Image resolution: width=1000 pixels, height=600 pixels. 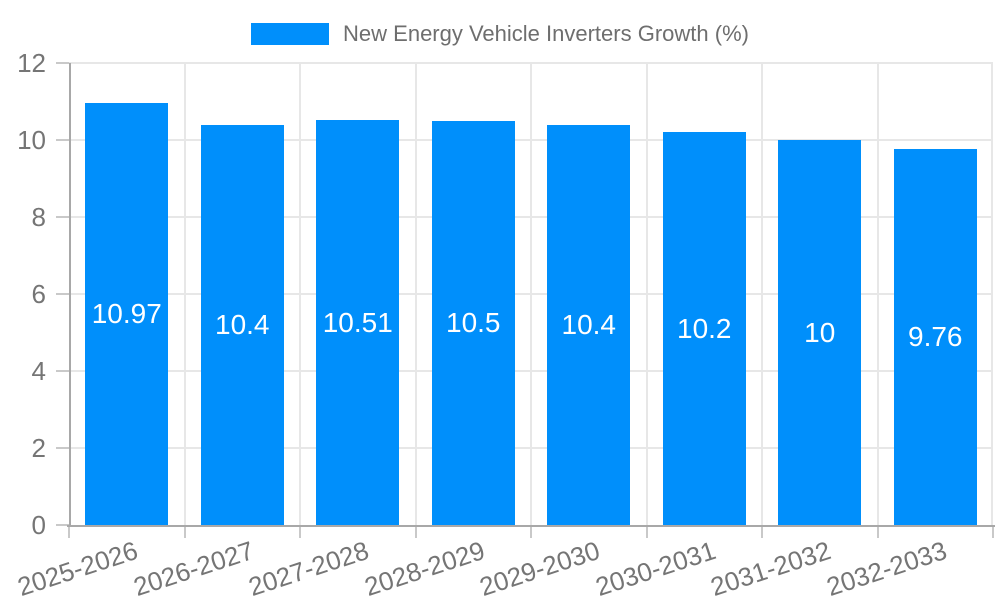 I want to click on bar-value-label: 10.97, so click(x=126, y=313).